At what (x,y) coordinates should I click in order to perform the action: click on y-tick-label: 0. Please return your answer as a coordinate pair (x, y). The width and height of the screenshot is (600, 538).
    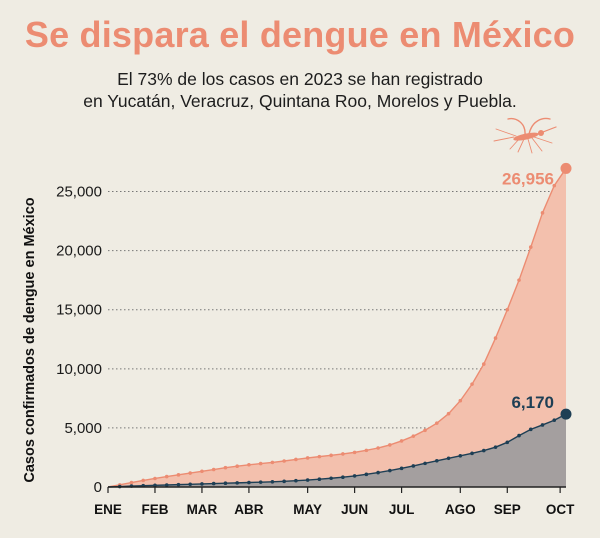
    Looking at the image, I should click on (98, 487).